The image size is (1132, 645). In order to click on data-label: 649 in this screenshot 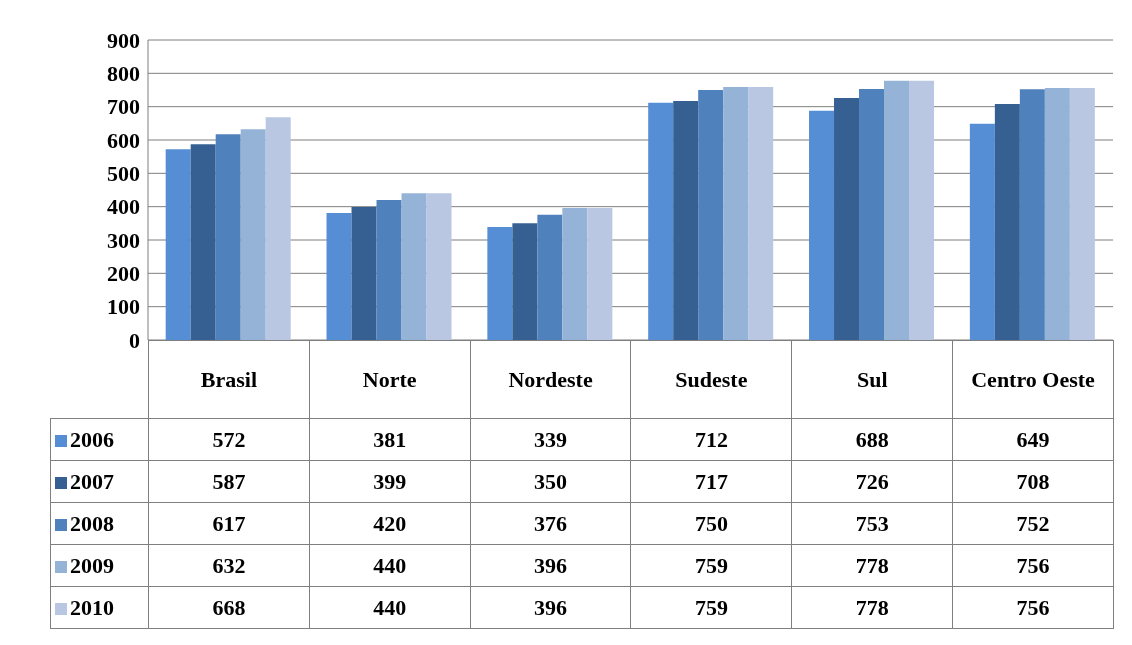, I will do `click(1033, 439)`.